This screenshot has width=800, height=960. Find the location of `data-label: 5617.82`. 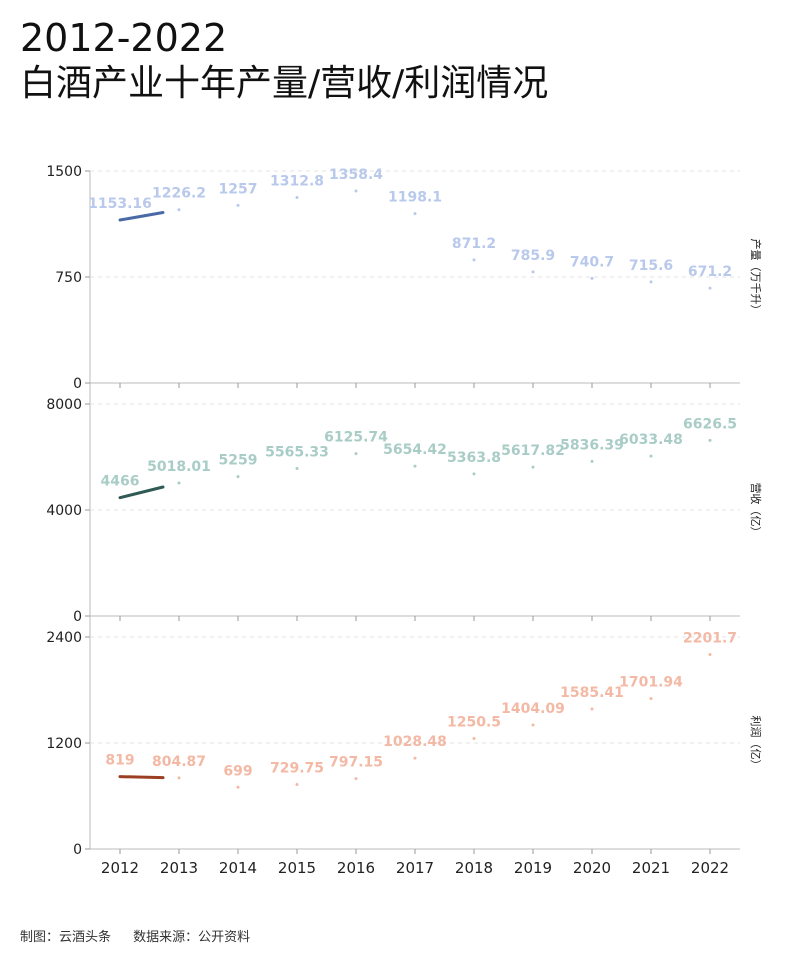

data-label: 5617.82 is located at coordinates (533, 451).